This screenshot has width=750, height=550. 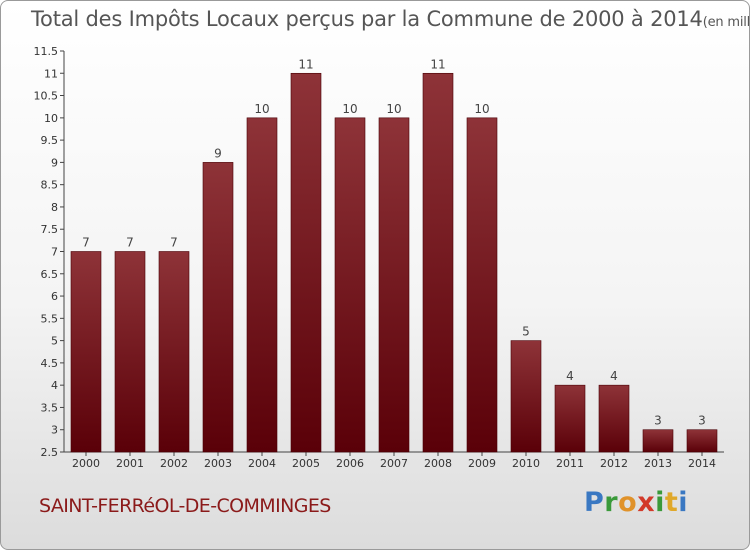 What do you see at coordinates (636, 502) in the screenshot?
I see `proxiti-logo: Proxiti` at bounding box center [636, 502].